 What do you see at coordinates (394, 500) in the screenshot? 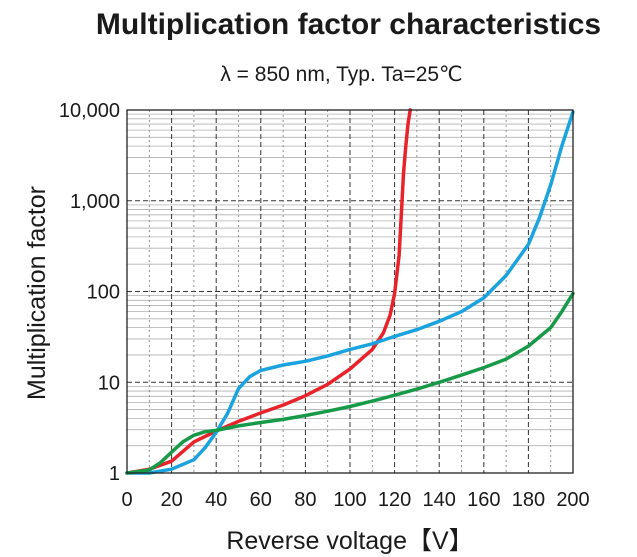
I see `x-tick-label: 120` at bounding box center [394, 500].